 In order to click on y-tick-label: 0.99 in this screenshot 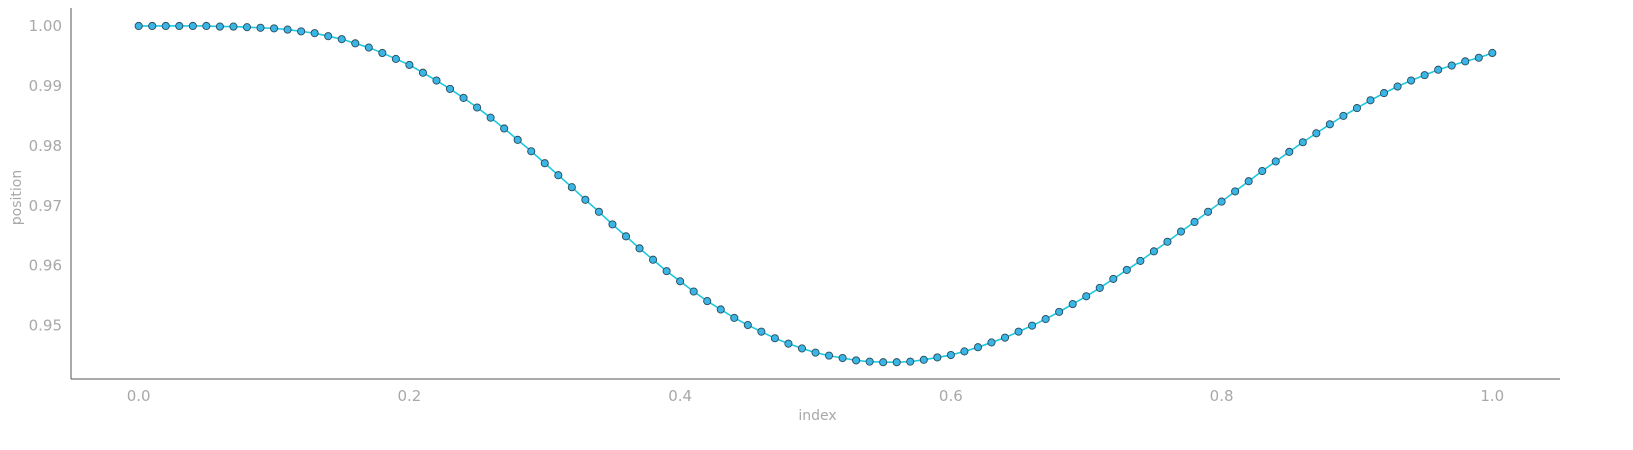, I will do `click(45, 86)`.